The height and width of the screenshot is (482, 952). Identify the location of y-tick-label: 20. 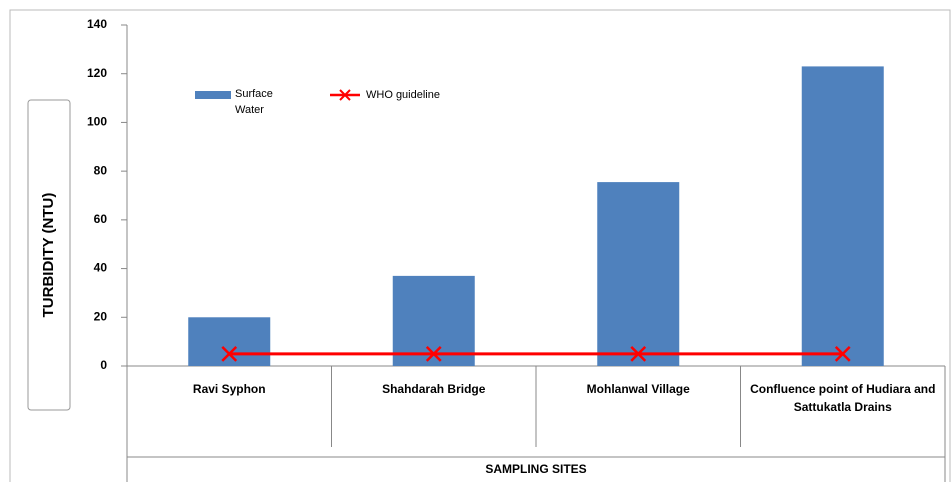
(101, 316).